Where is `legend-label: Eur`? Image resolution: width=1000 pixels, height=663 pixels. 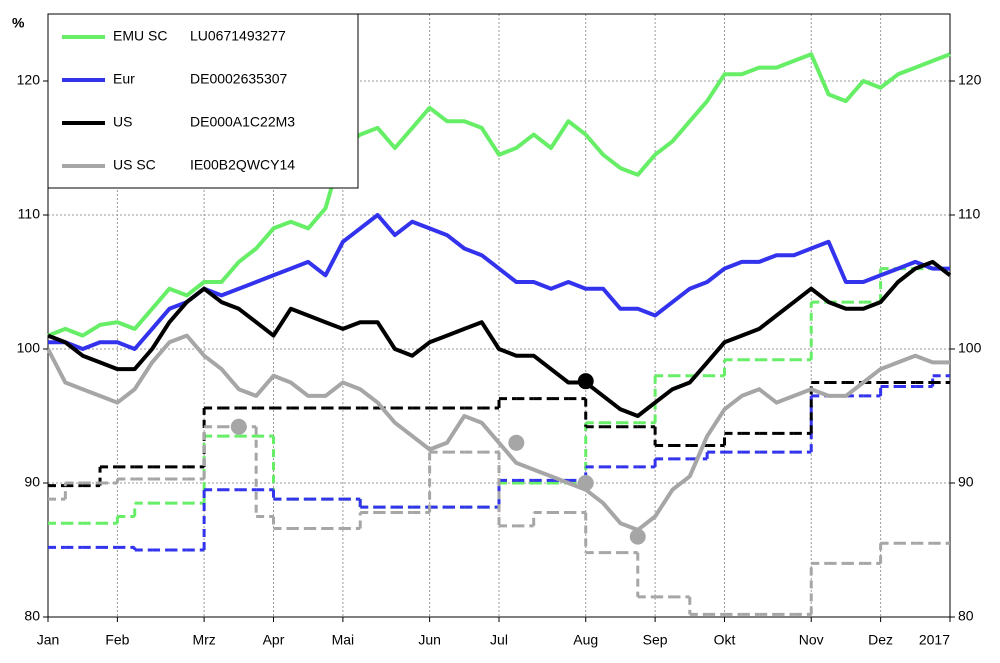
legend-label: Eur is located at coordinates (124, 79).